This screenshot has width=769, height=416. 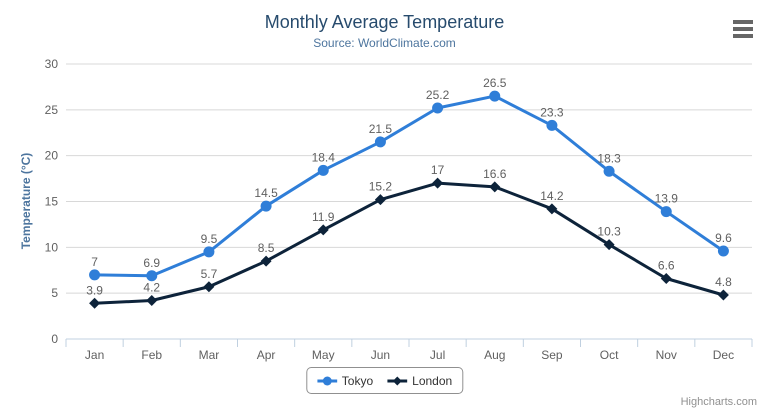 I want to click on y-axis-label: 5, so click(x=54, y=293).